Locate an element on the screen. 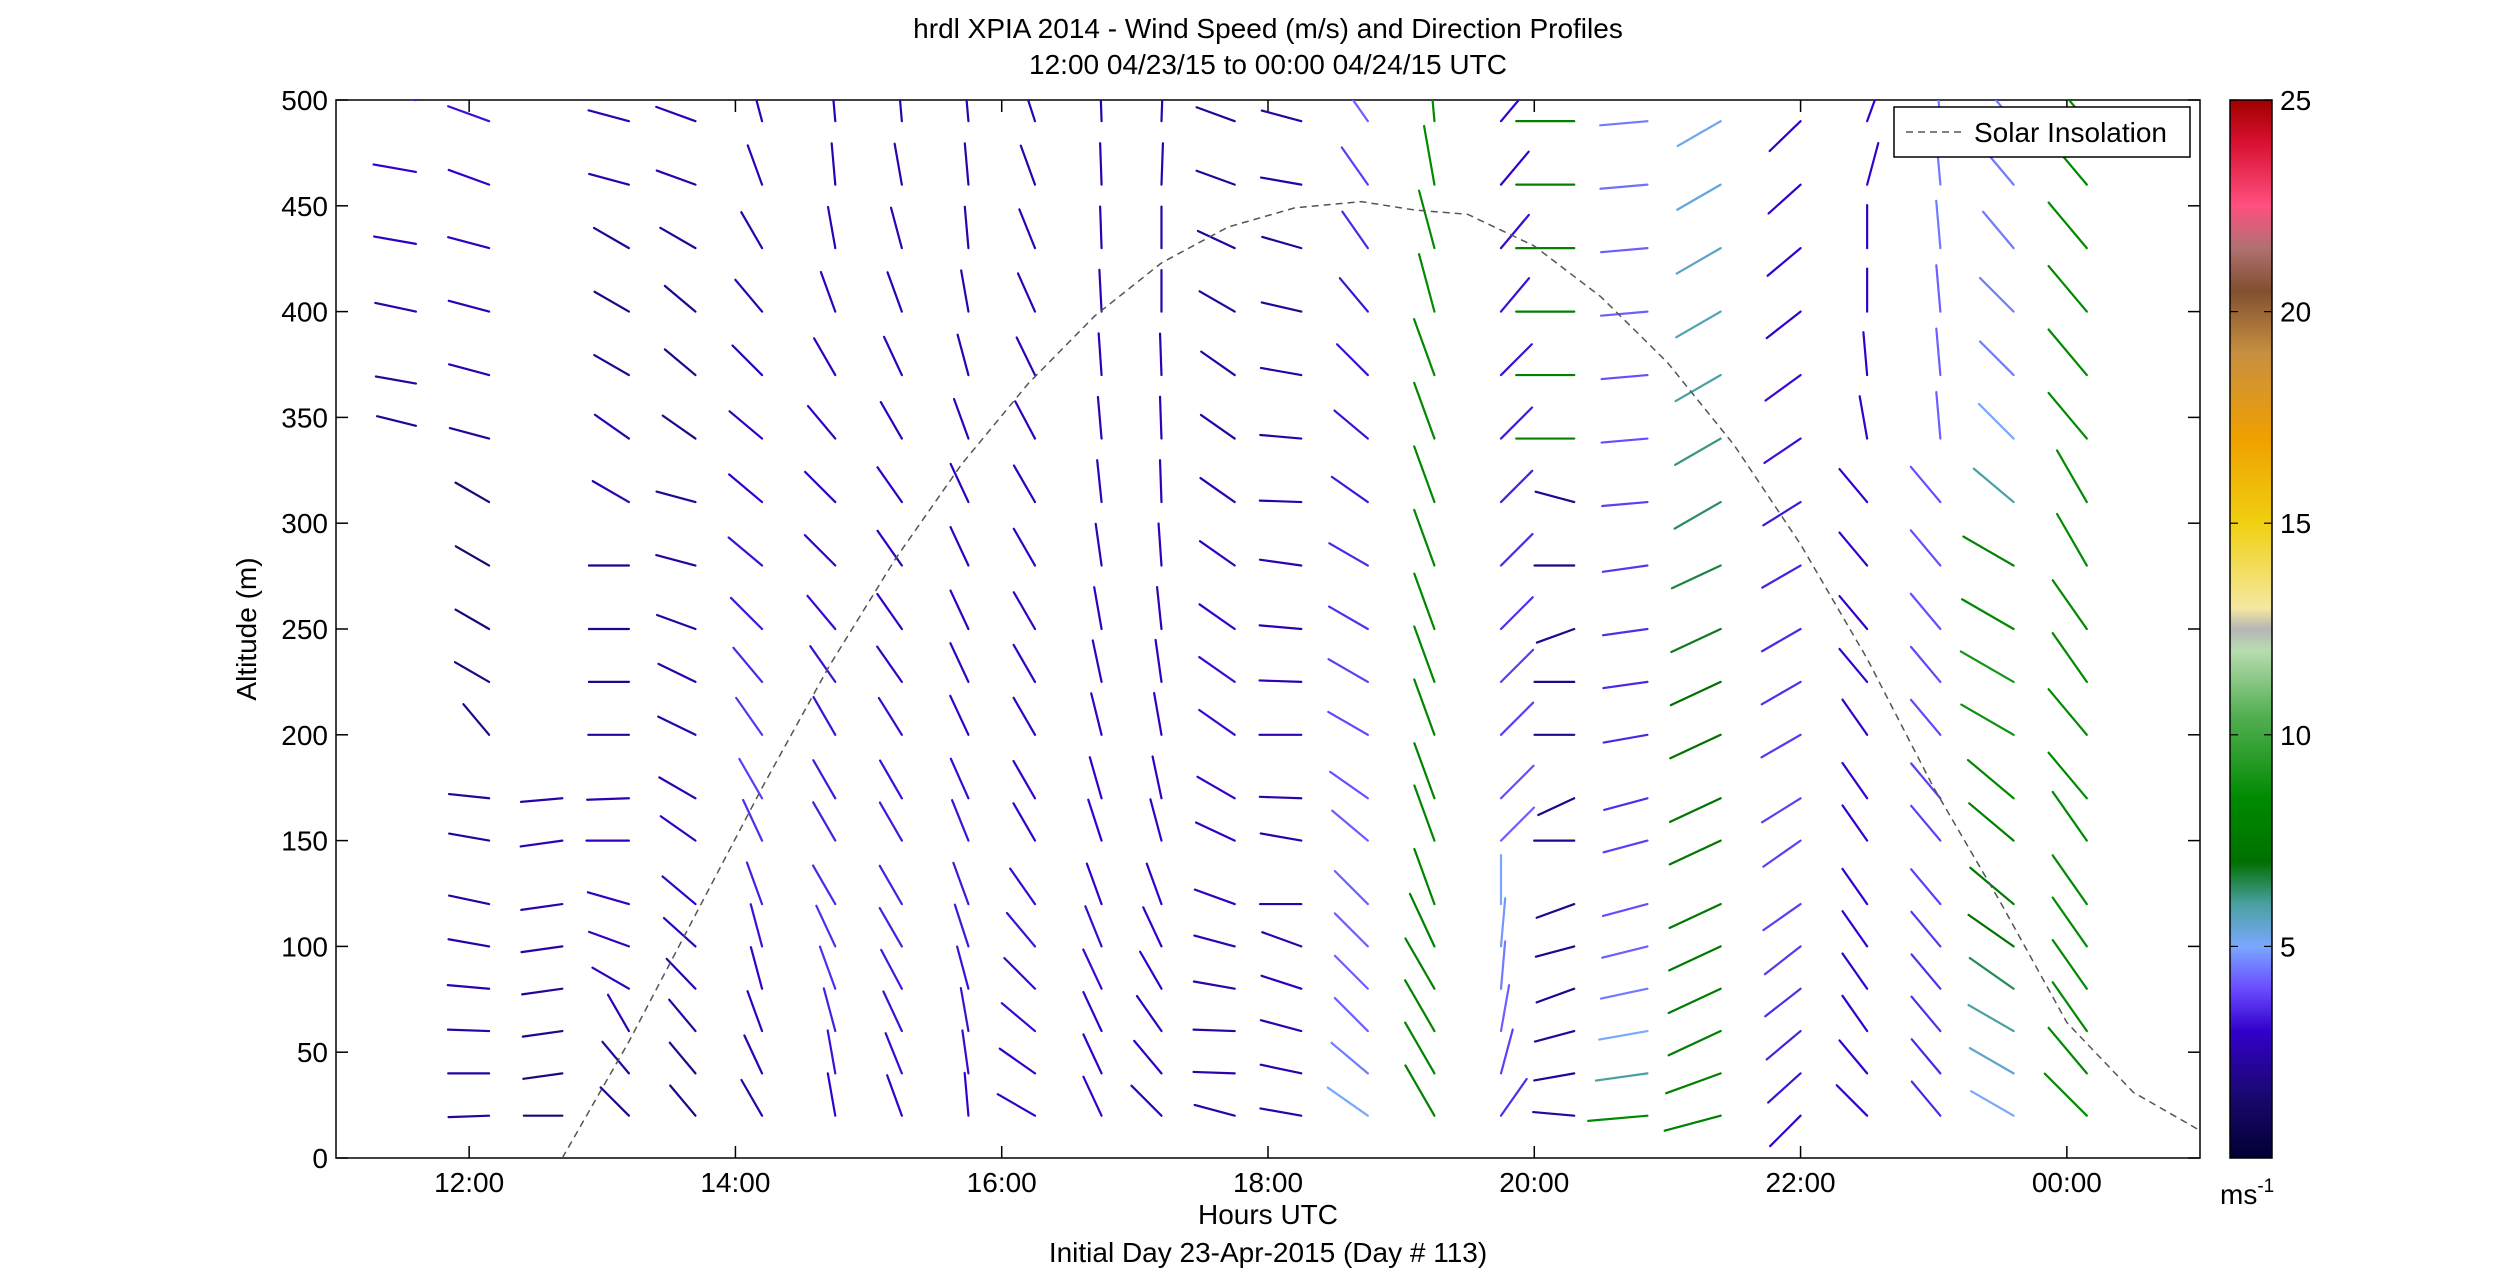  x-tick-label: 12:00 is located at coordinates (469, 1182).